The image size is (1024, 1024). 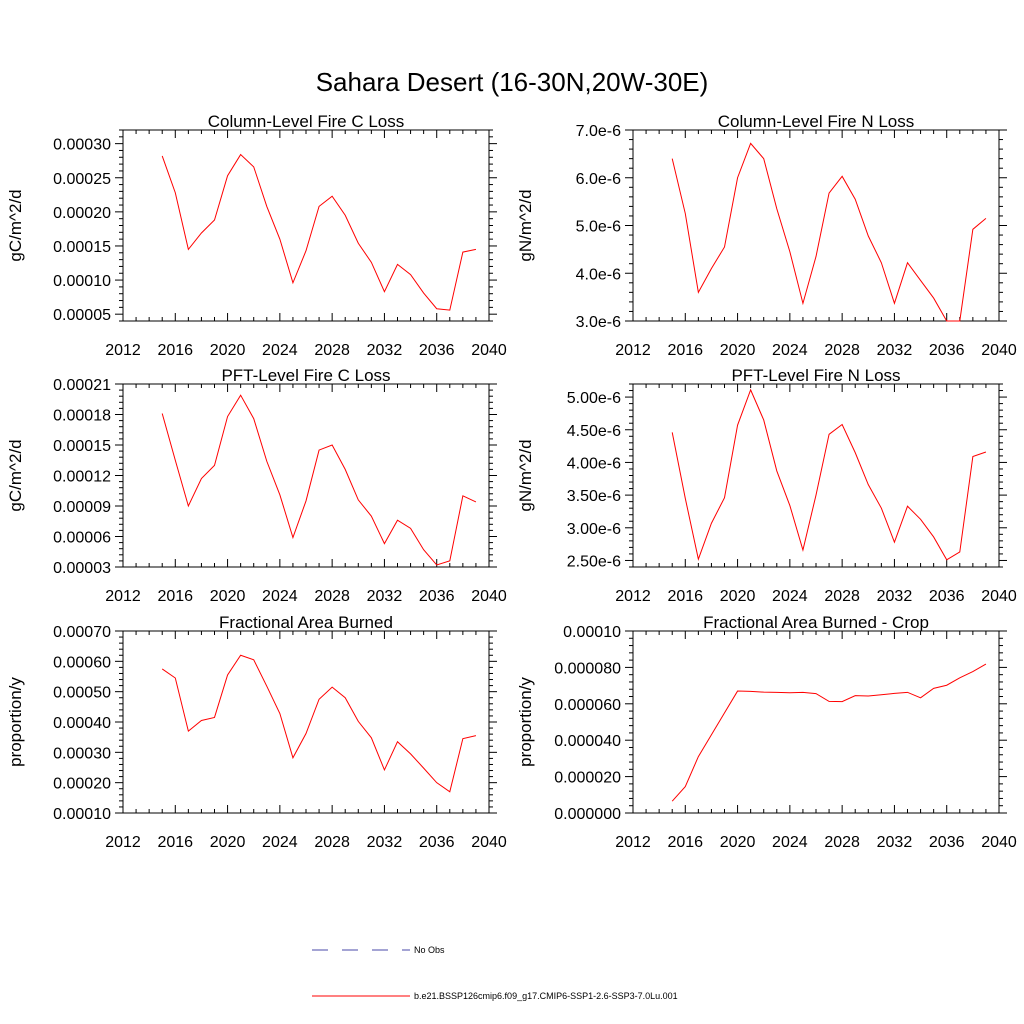 I want to click on y-axis-label: proportion/y, so click(x=15, y=722).